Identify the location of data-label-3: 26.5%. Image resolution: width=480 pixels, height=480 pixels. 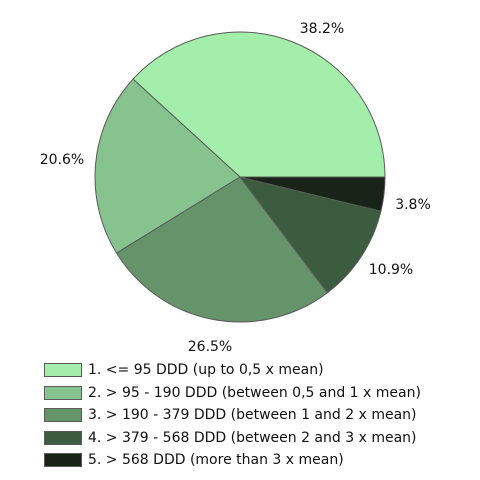
(210, 347).